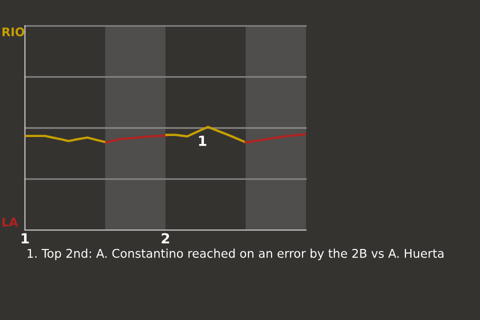  Describe the element at coordinates (202, 141) in the screenshot. I see `annotation: 1` at that location.